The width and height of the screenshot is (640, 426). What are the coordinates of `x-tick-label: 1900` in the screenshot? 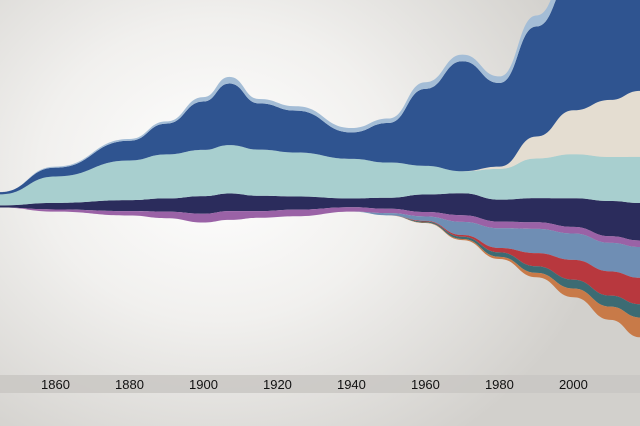 It's located at (203, 384).